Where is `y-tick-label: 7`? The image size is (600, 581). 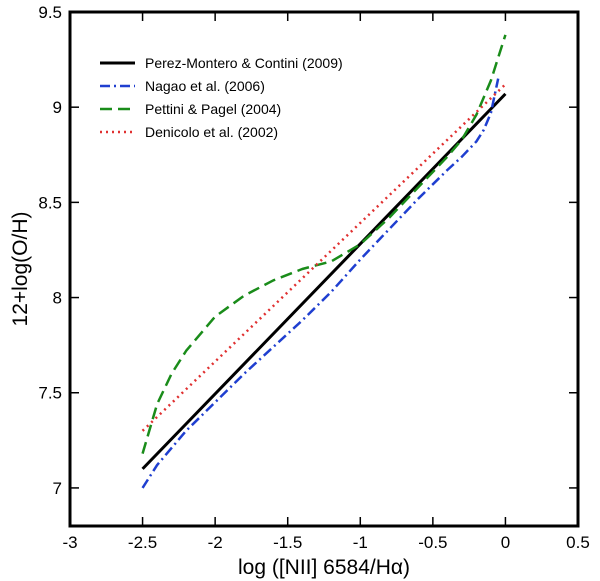
y-tick-label: 7 is located at coordinates (57, 488).